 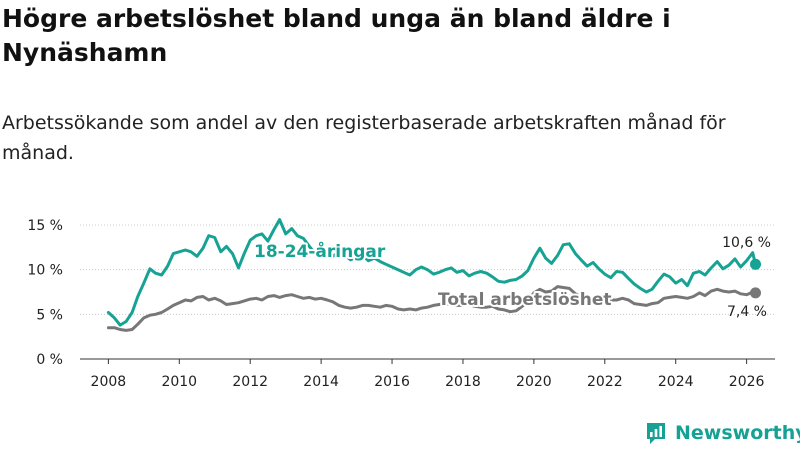 I want to click on end-value-label-youth: 10,6 %, so click(x=746, y=243).